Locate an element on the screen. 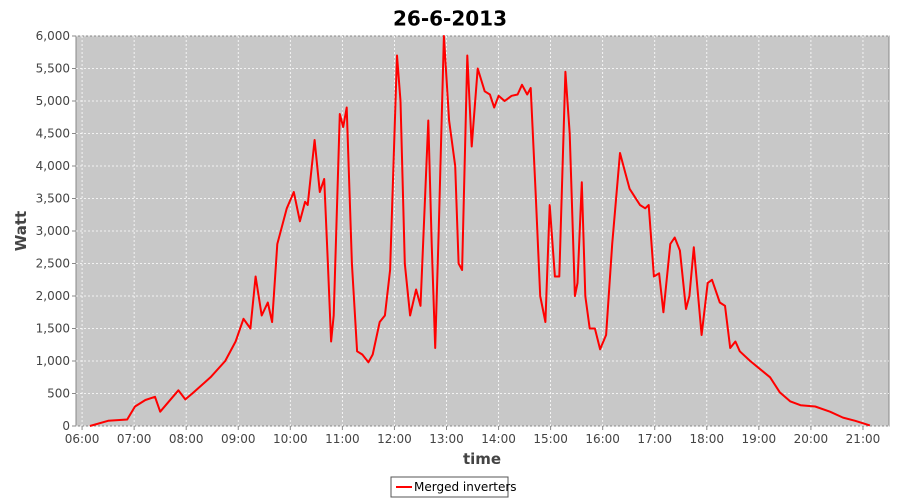  y-tick-label: 4,000 is located at coordinates (53, 166).